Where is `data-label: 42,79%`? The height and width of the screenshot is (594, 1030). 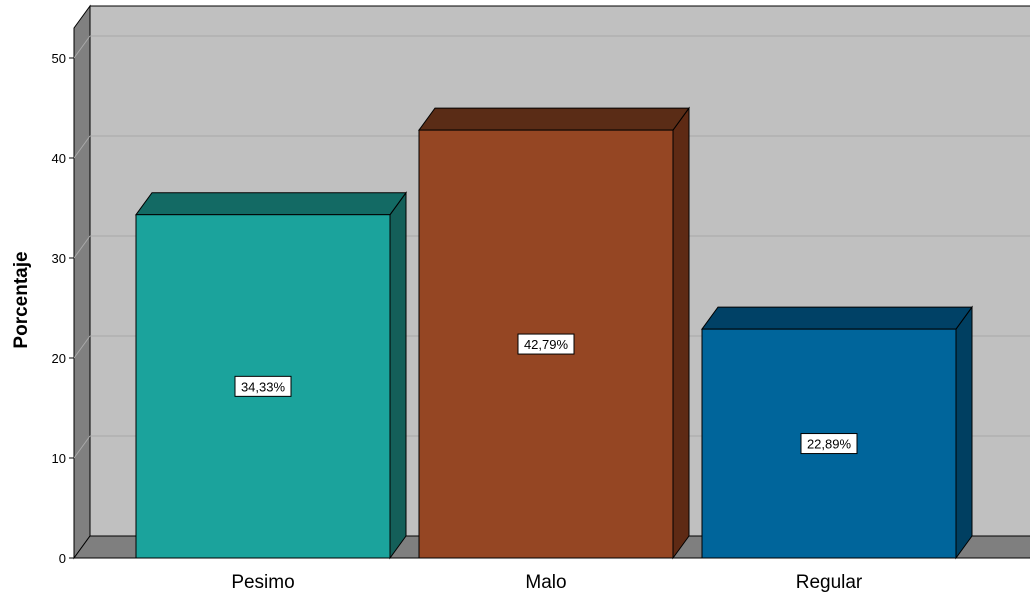 data-label: 42,79% is located at coordinates (546, 344).